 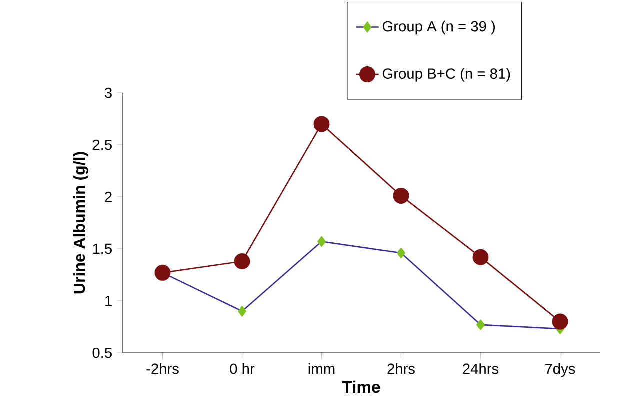 What do you see at coordinates (108, 197) in the screenshot?
I see `y-tick-label: 2` at bounding box center [108, 197].